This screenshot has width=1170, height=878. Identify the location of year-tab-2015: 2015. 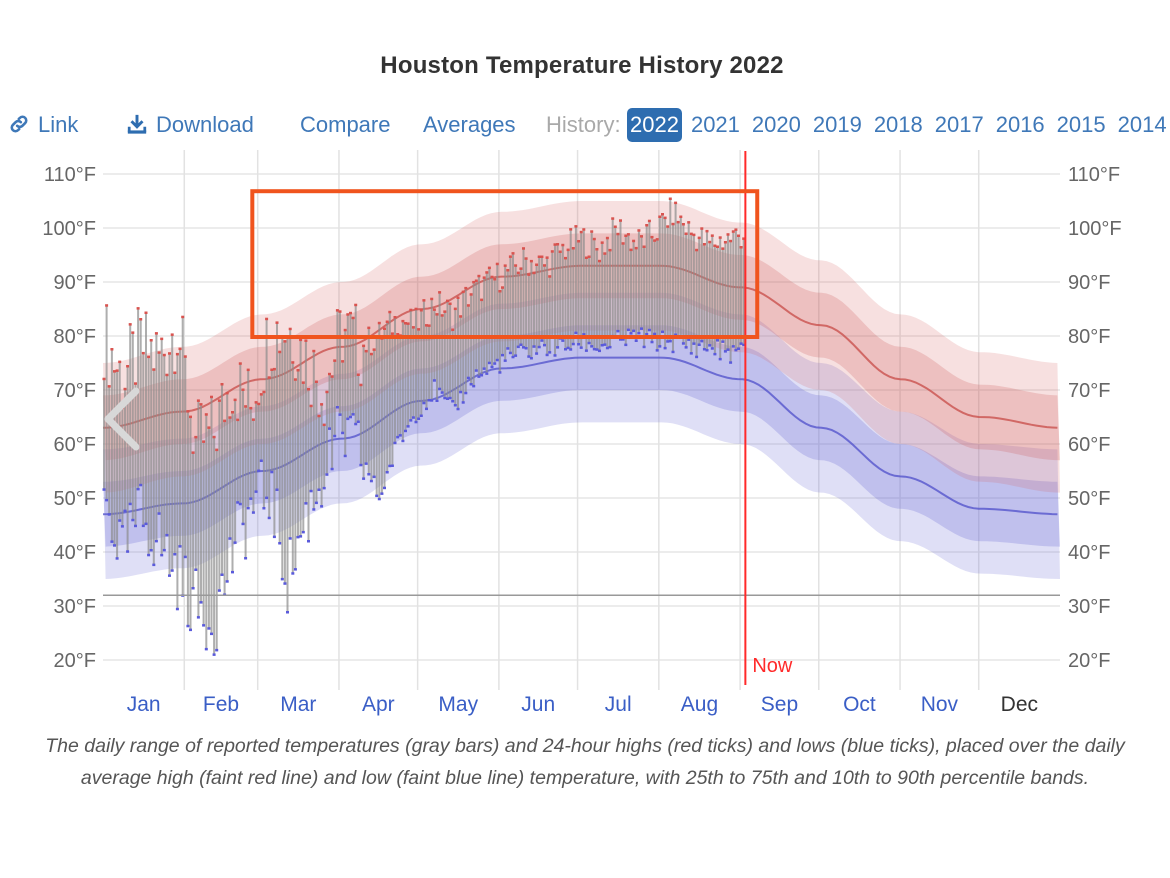
(1081, 124).